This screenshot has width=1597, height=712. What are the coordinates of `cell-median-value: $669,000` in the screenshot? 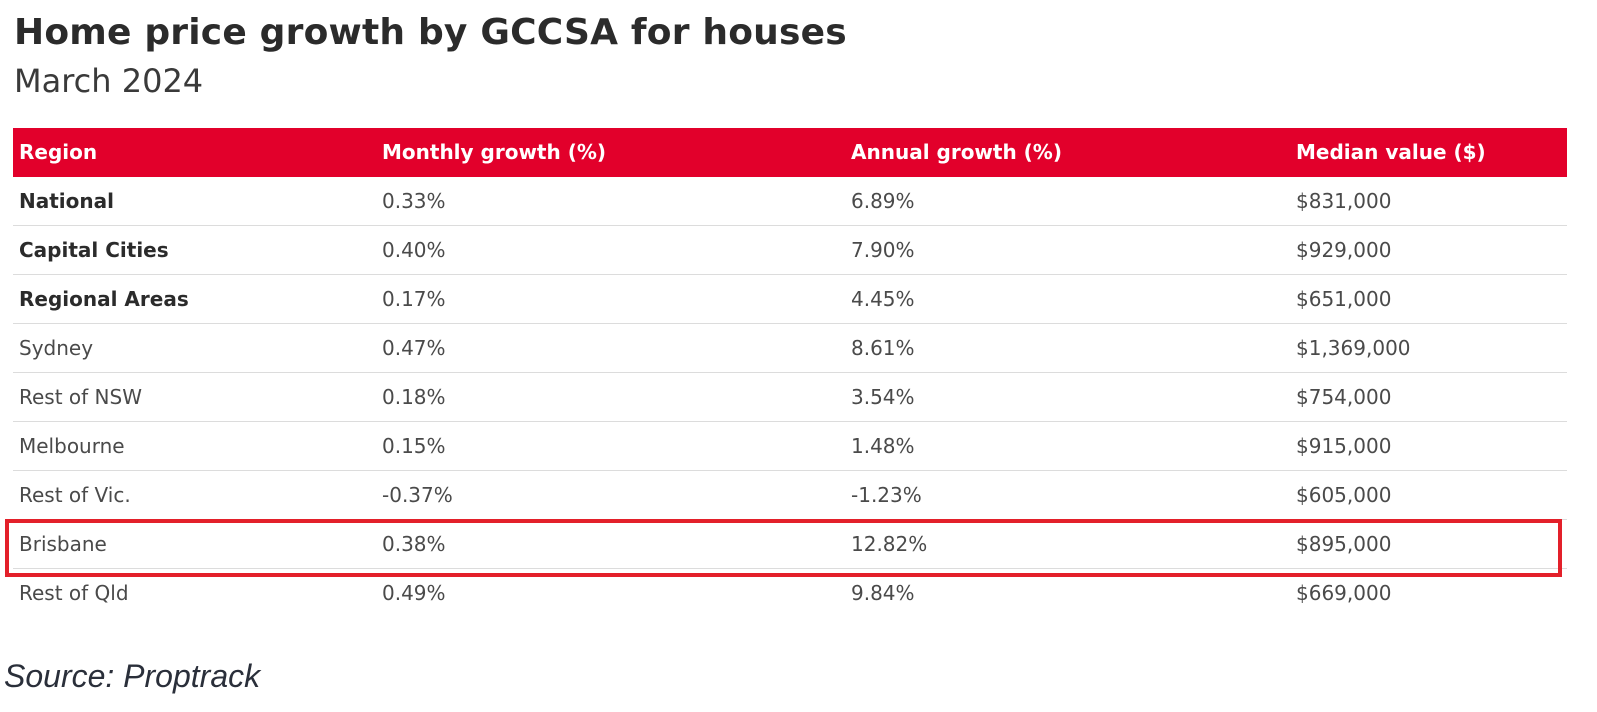 It's located at (1344, 593).